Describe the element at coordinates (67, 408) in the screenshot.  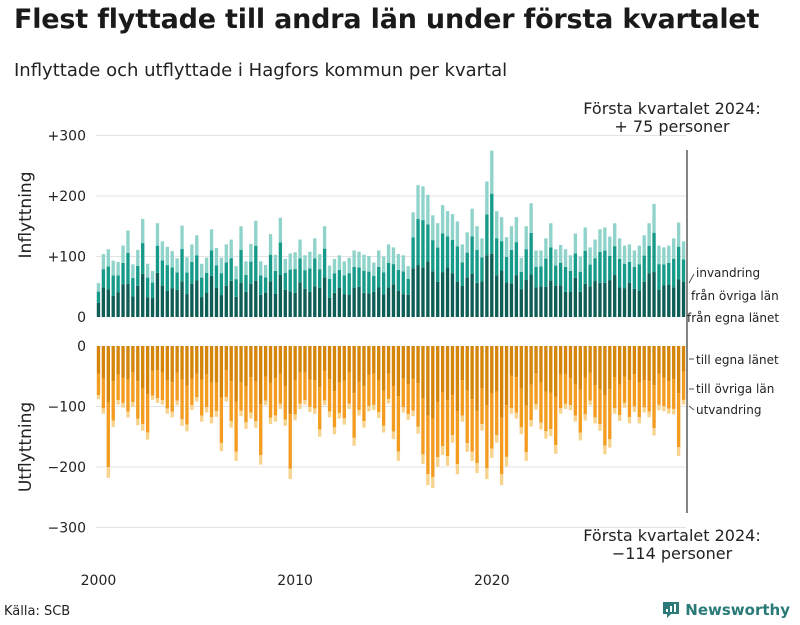
I see `y-tick-label: −100` at that location.